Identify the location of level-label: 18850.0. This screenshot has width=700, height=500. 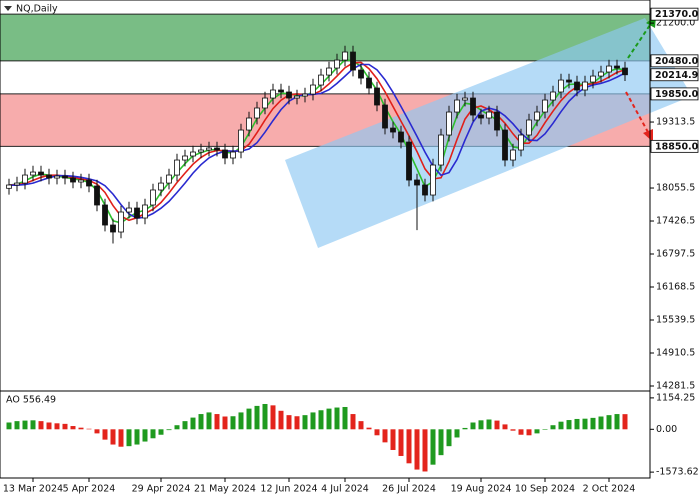
(677, 146).